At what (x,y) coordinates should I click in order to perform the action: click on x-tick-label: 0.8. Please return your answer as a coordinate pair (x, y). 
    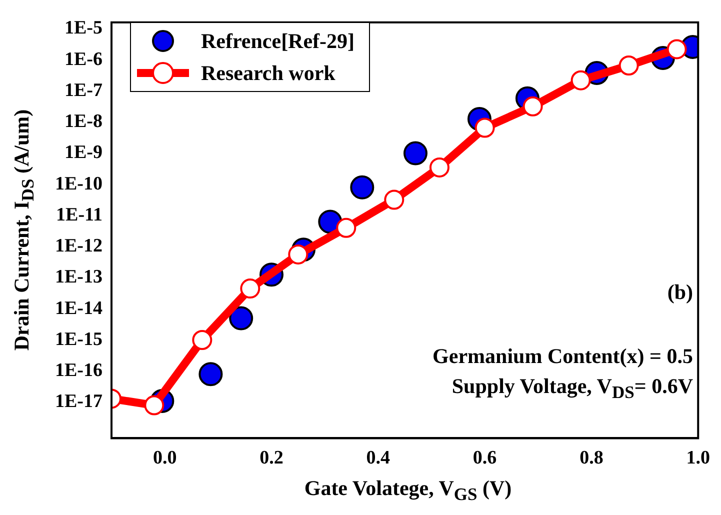
    Looking at the image, I should click on (592, 458).